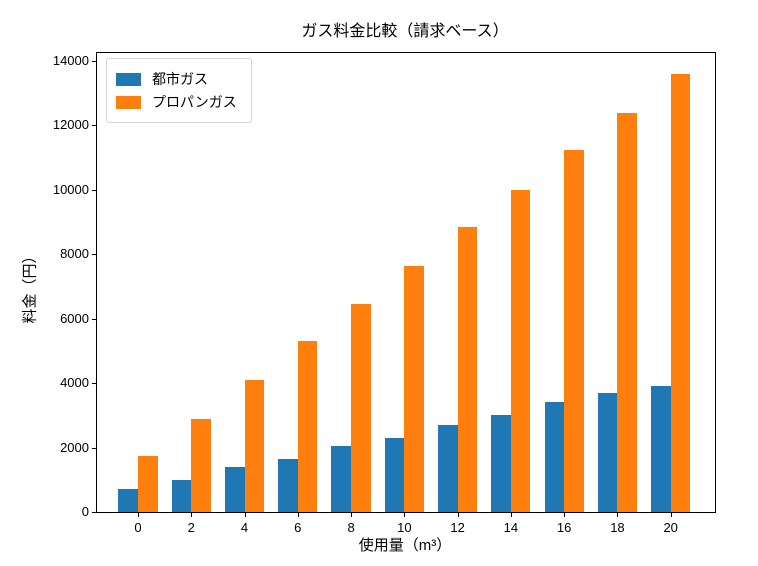  What do you see at coordinates (661, 449) in the screenshot?
I see `bar-city-gas-x20` at bounding box center [661, 449].